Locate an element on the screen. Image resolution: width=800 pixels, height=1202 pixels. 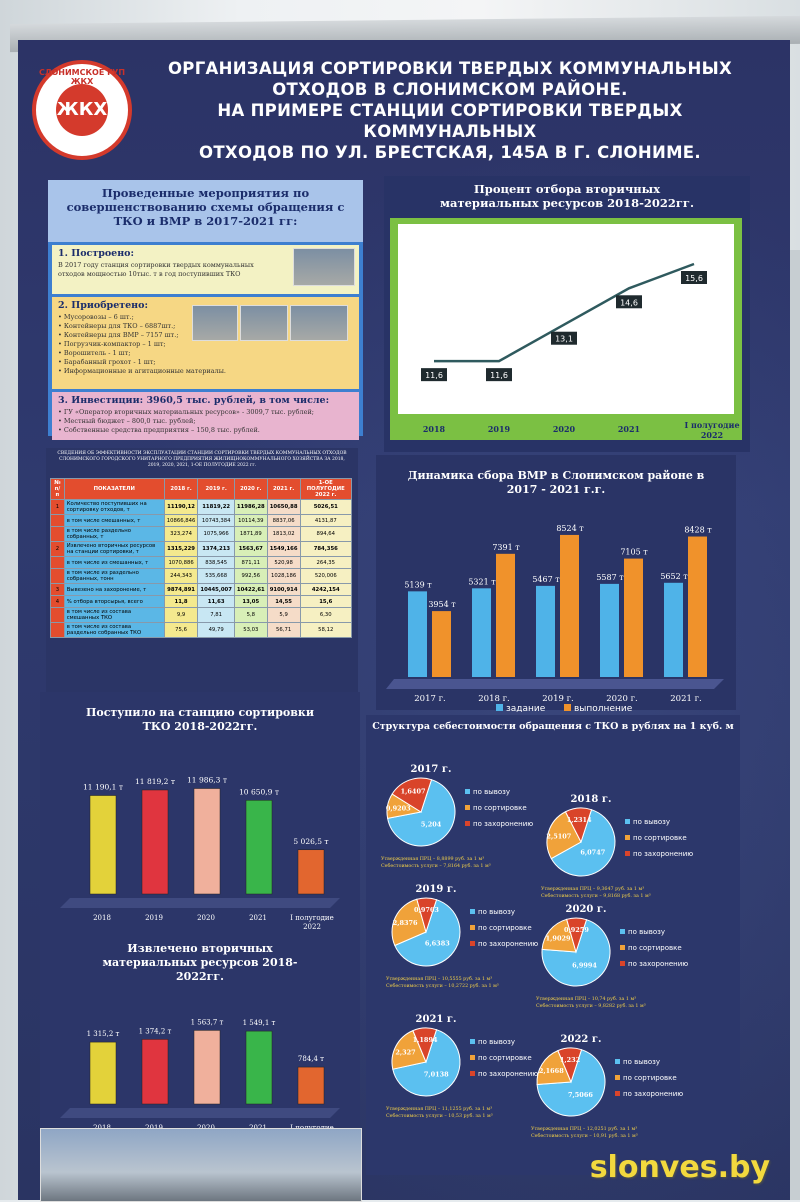
table-cell: 14,55 is located at coordinates (283, 601).